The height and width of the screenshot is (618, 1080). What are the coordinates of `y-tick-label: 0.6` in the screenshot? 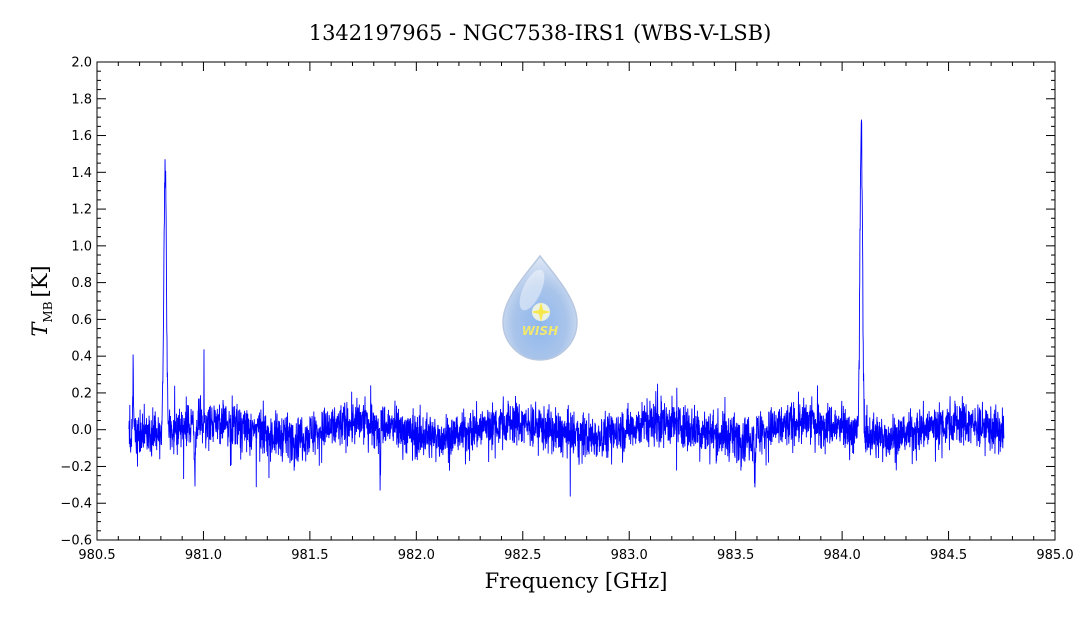 It's located at (81, 320).